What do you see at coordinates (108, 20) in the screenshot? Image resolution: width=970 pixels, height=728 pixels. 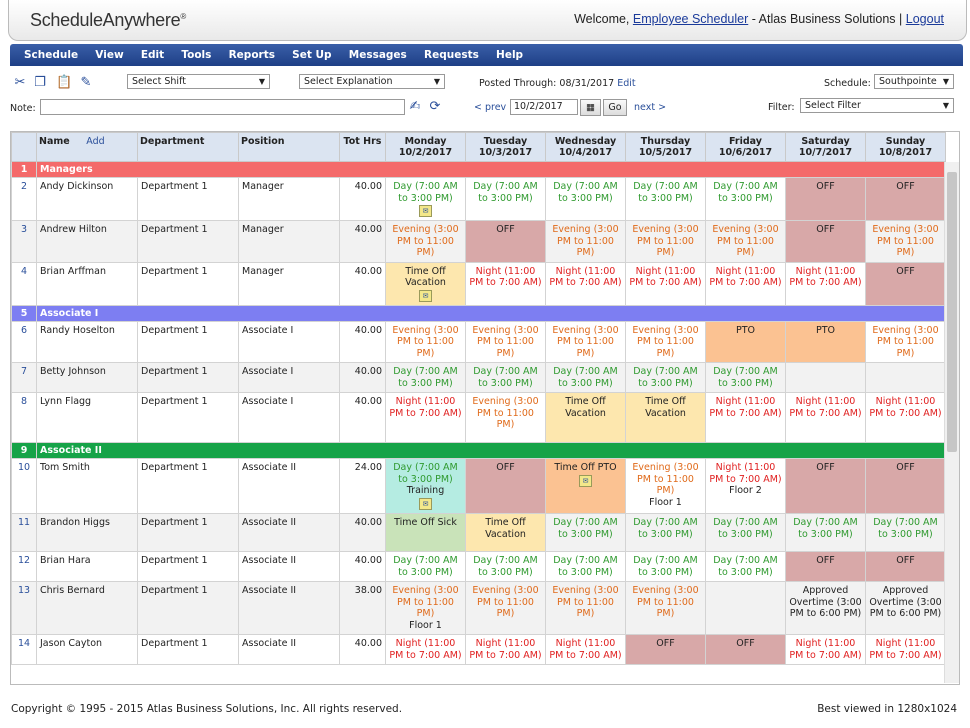 I see `app-logo: ScheduleAnywhere®` at bounding box center [108, 20].